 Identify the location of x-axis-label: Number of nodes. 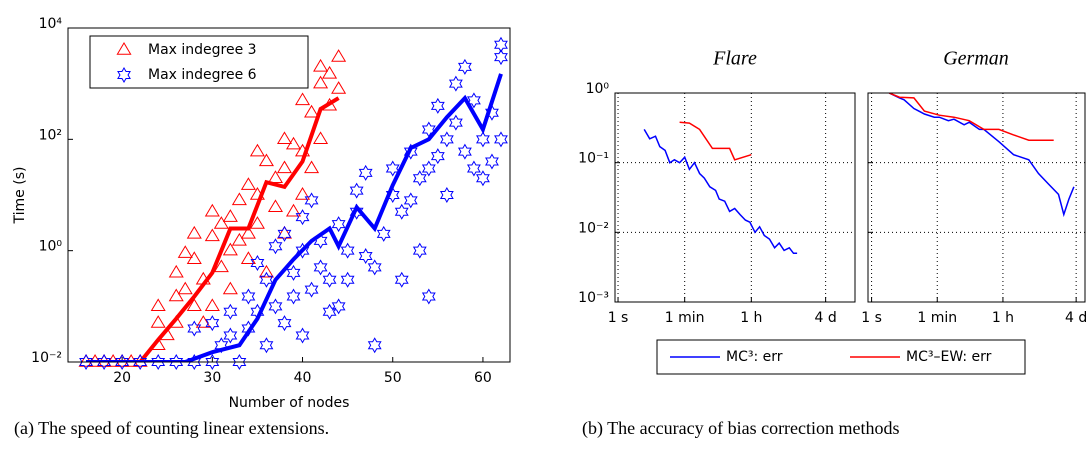
(289, 403).